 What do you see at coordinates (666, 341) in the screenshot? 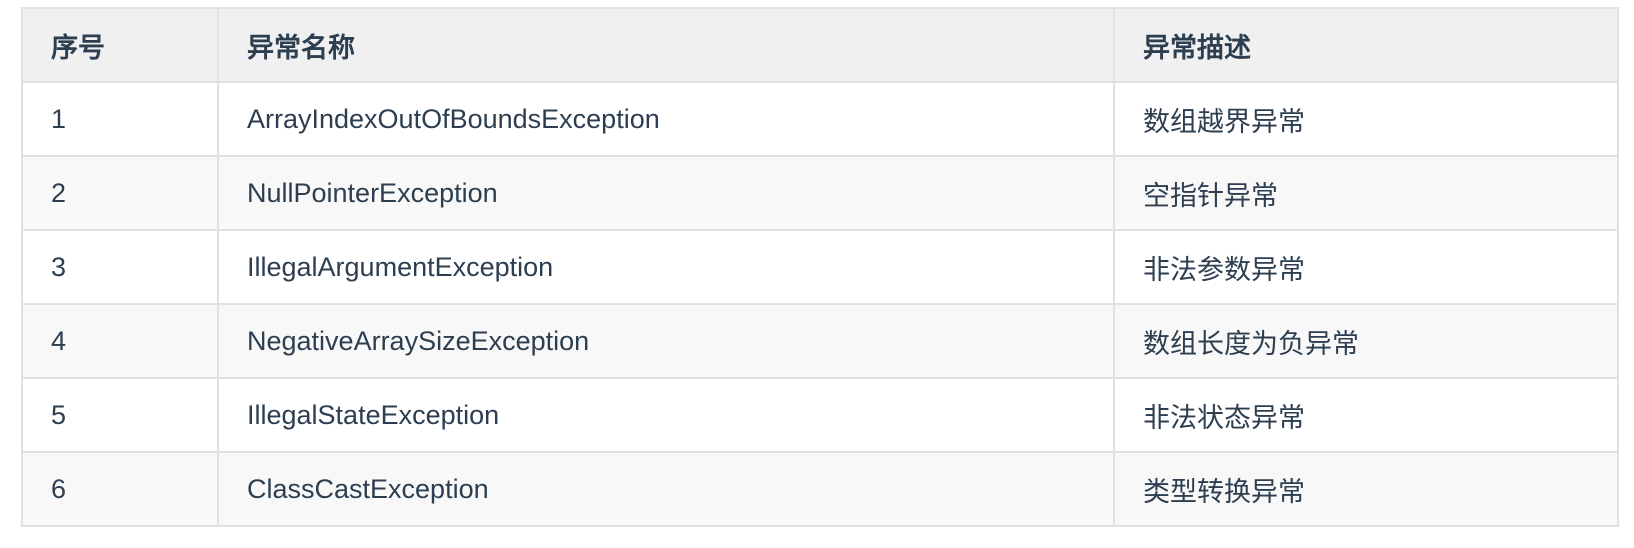
I see `cell-exception-name: NegativeArraySizeException` at bounding box center [666, 341].